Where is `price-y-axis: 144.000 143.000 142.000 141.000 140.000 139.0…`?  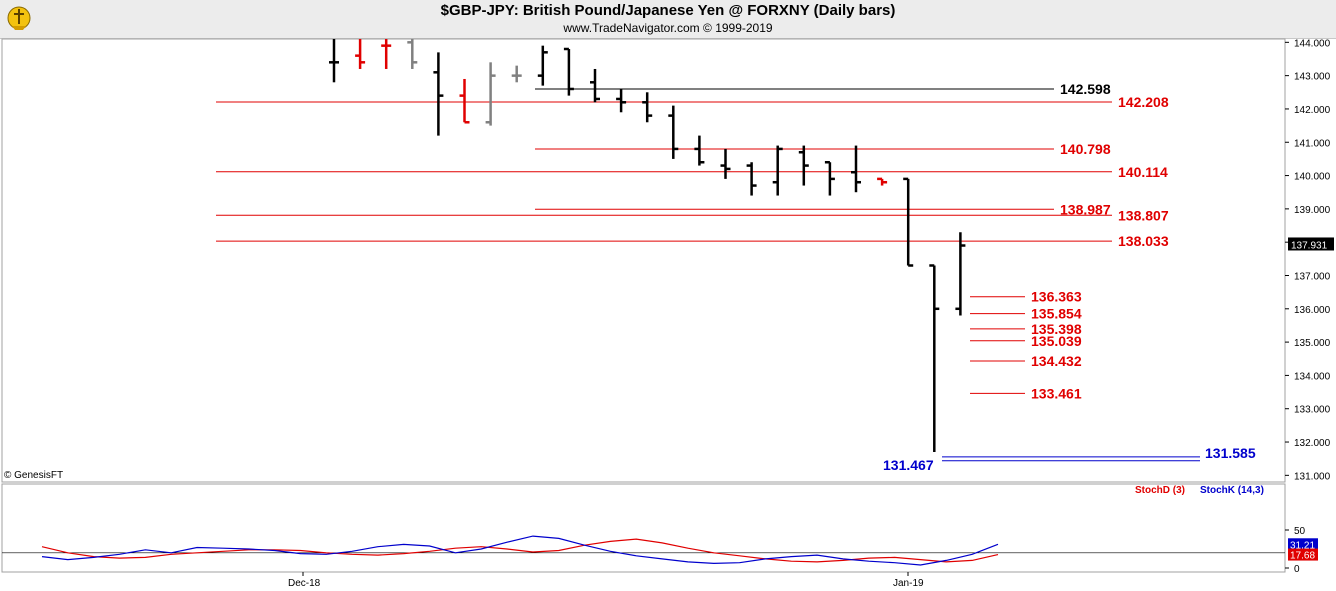 price-y-axis: 144.000 143.000 142.000 141.000 140.000 139.0… is located at coordinates (1309, 260).